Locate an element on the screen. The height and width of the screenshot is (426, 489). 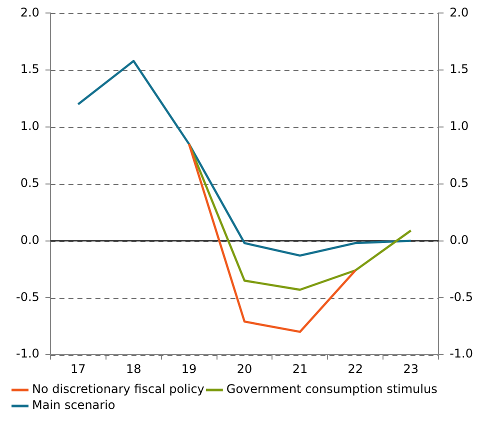
y2-tick-label: -1.0 is located at coordinates (462, 353).